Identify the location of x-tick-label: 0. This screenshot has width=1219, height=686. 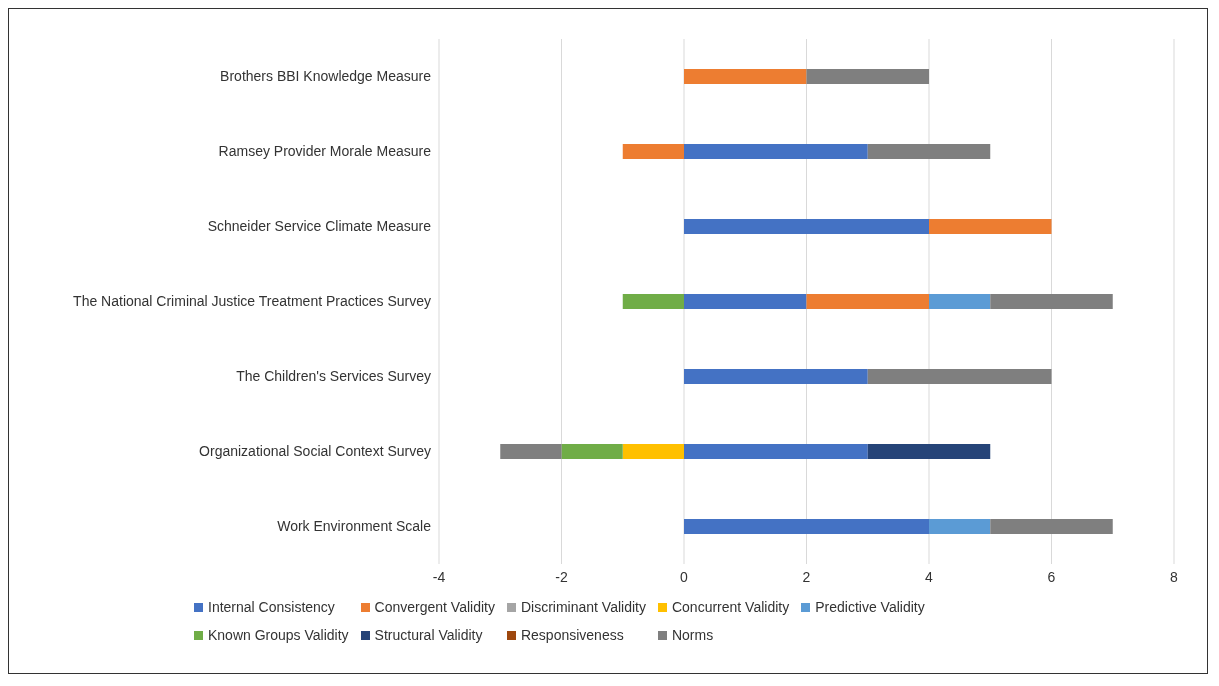
(684, 576).